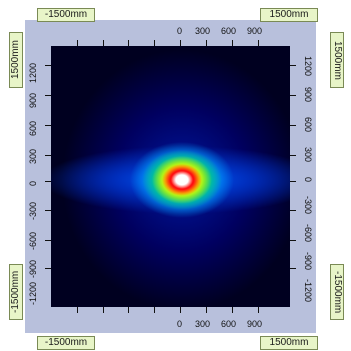 The image size is (351, 351). Describe the element at coordinates (303, 176) in the screenshot. I see `right-axis-band` at that location.